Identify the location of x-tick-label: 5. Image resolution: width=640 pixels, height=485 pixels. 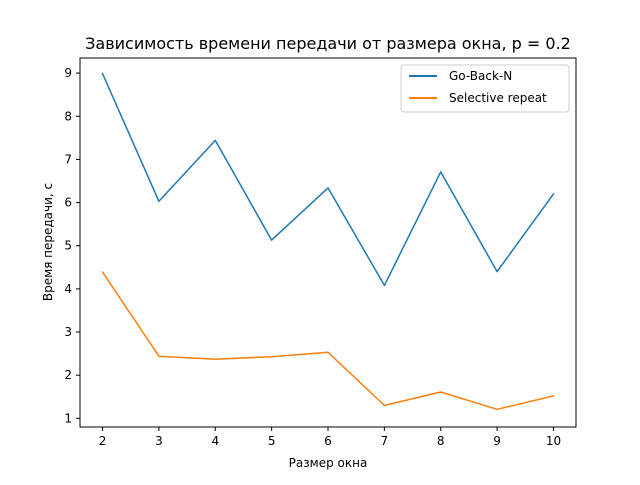
(272, 441).